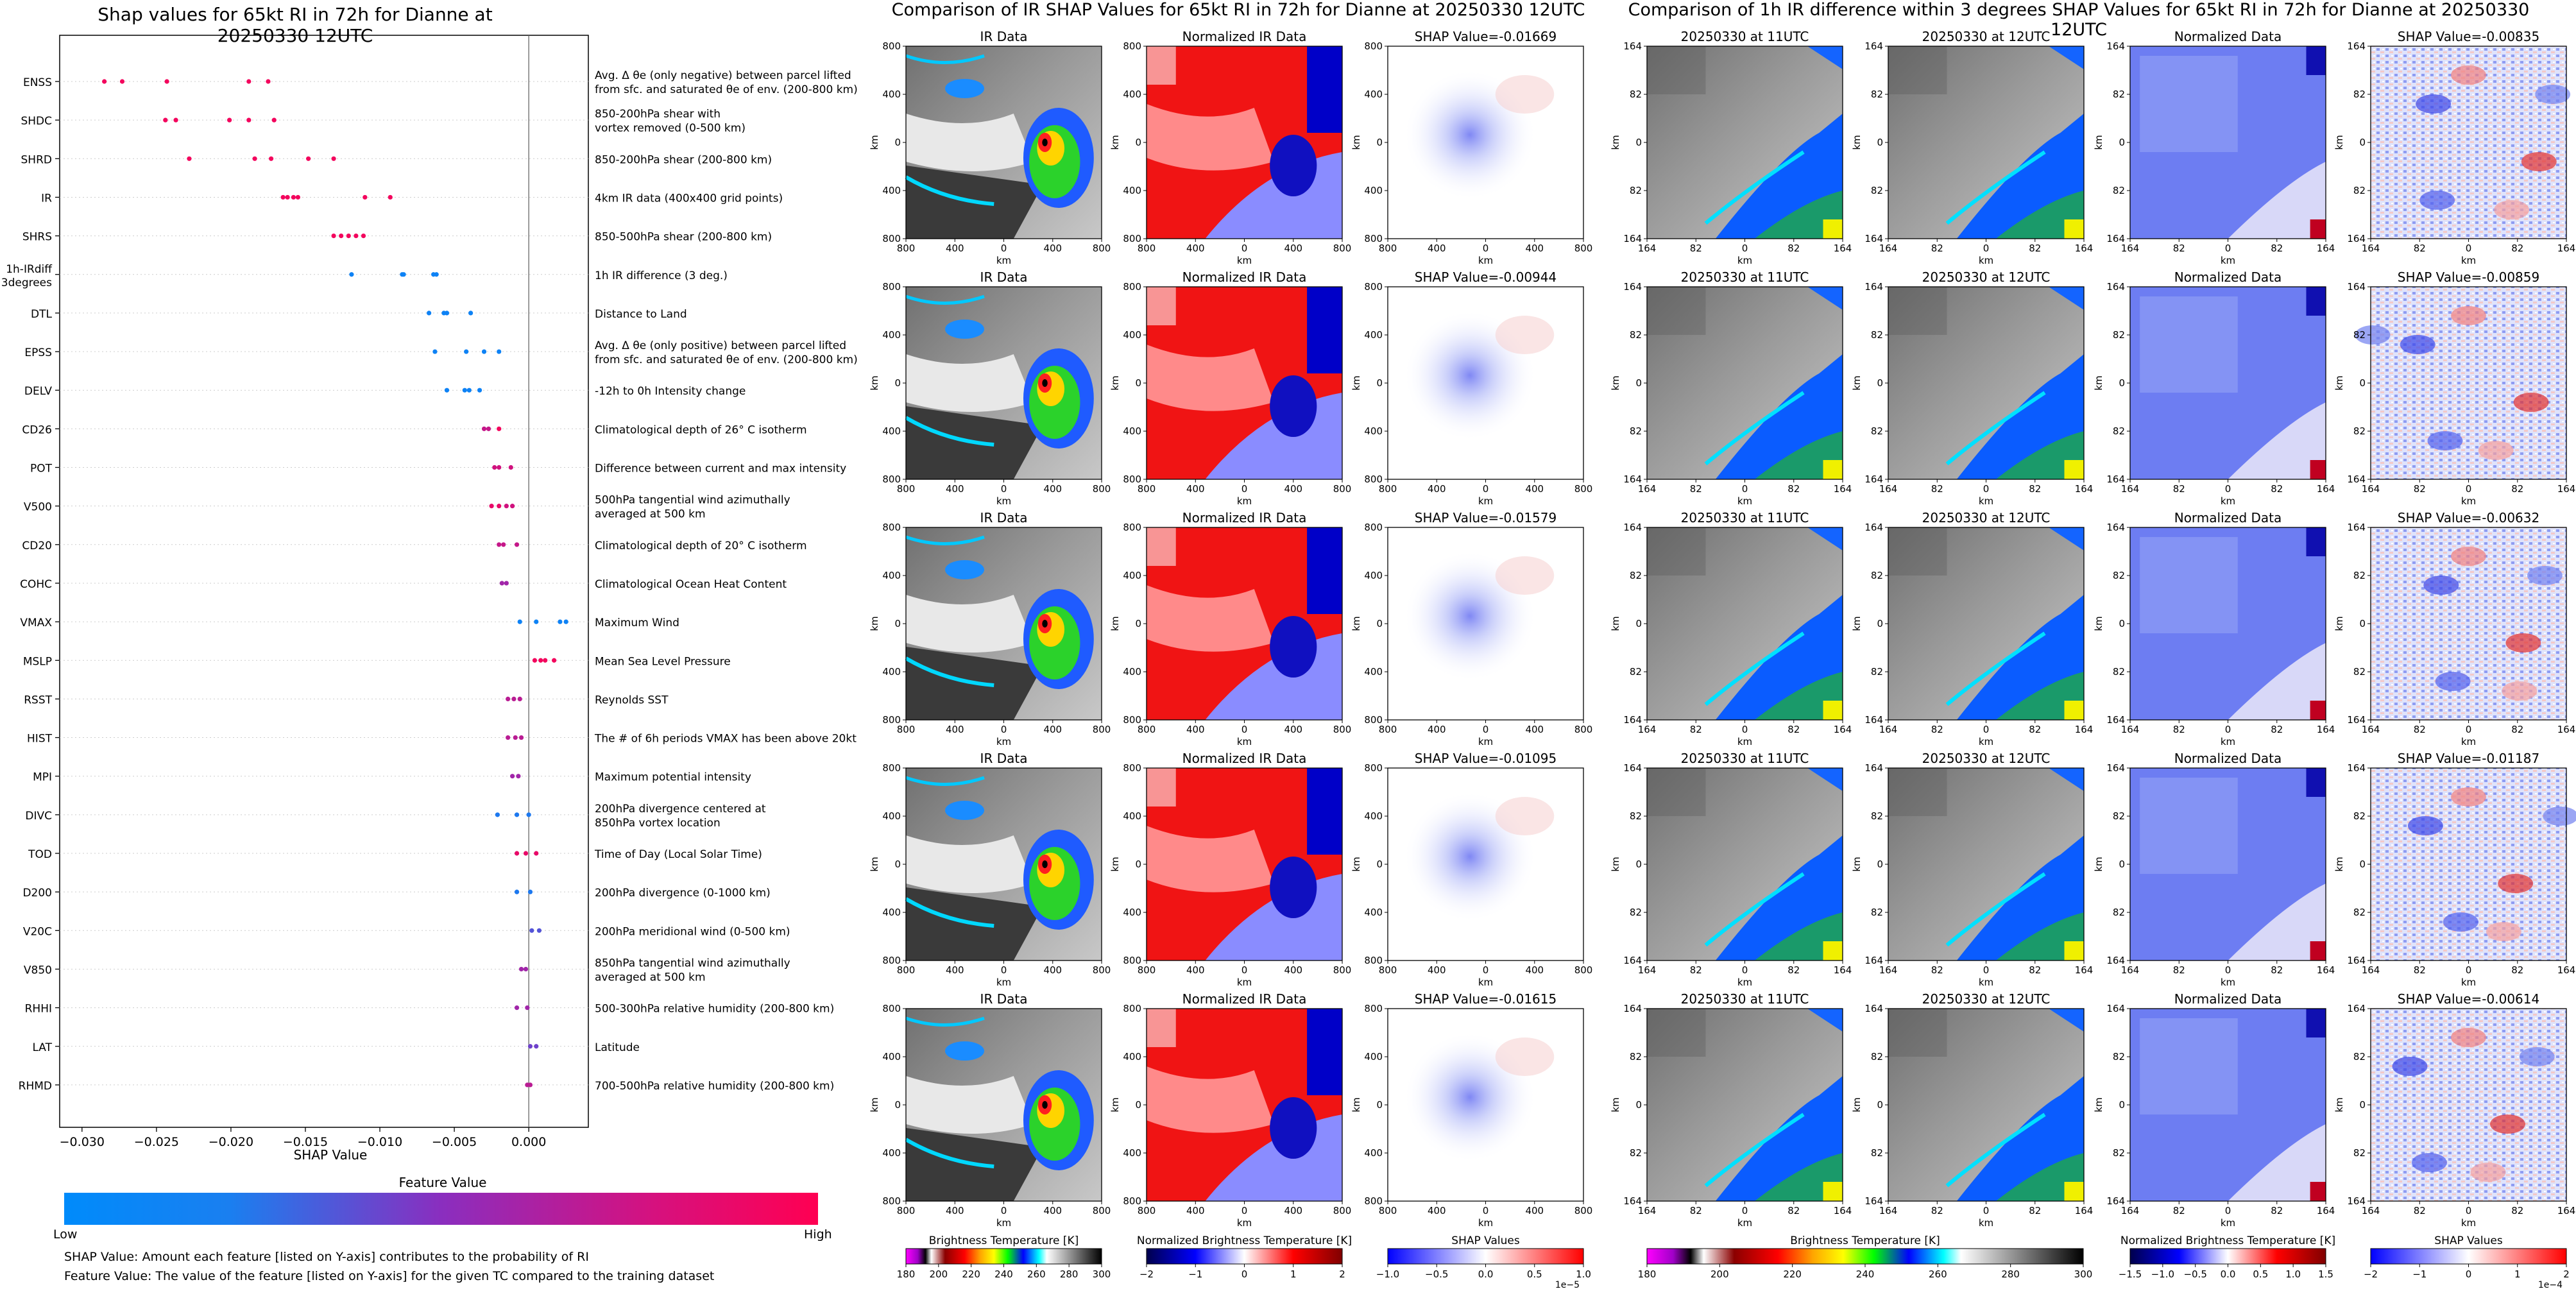 This screenshot has height=1289, width=2576. What do you see at coordinates (641, 314) in the screenshot?
I see `feature-description: Distance to Land` at bounding box center [641, 314].